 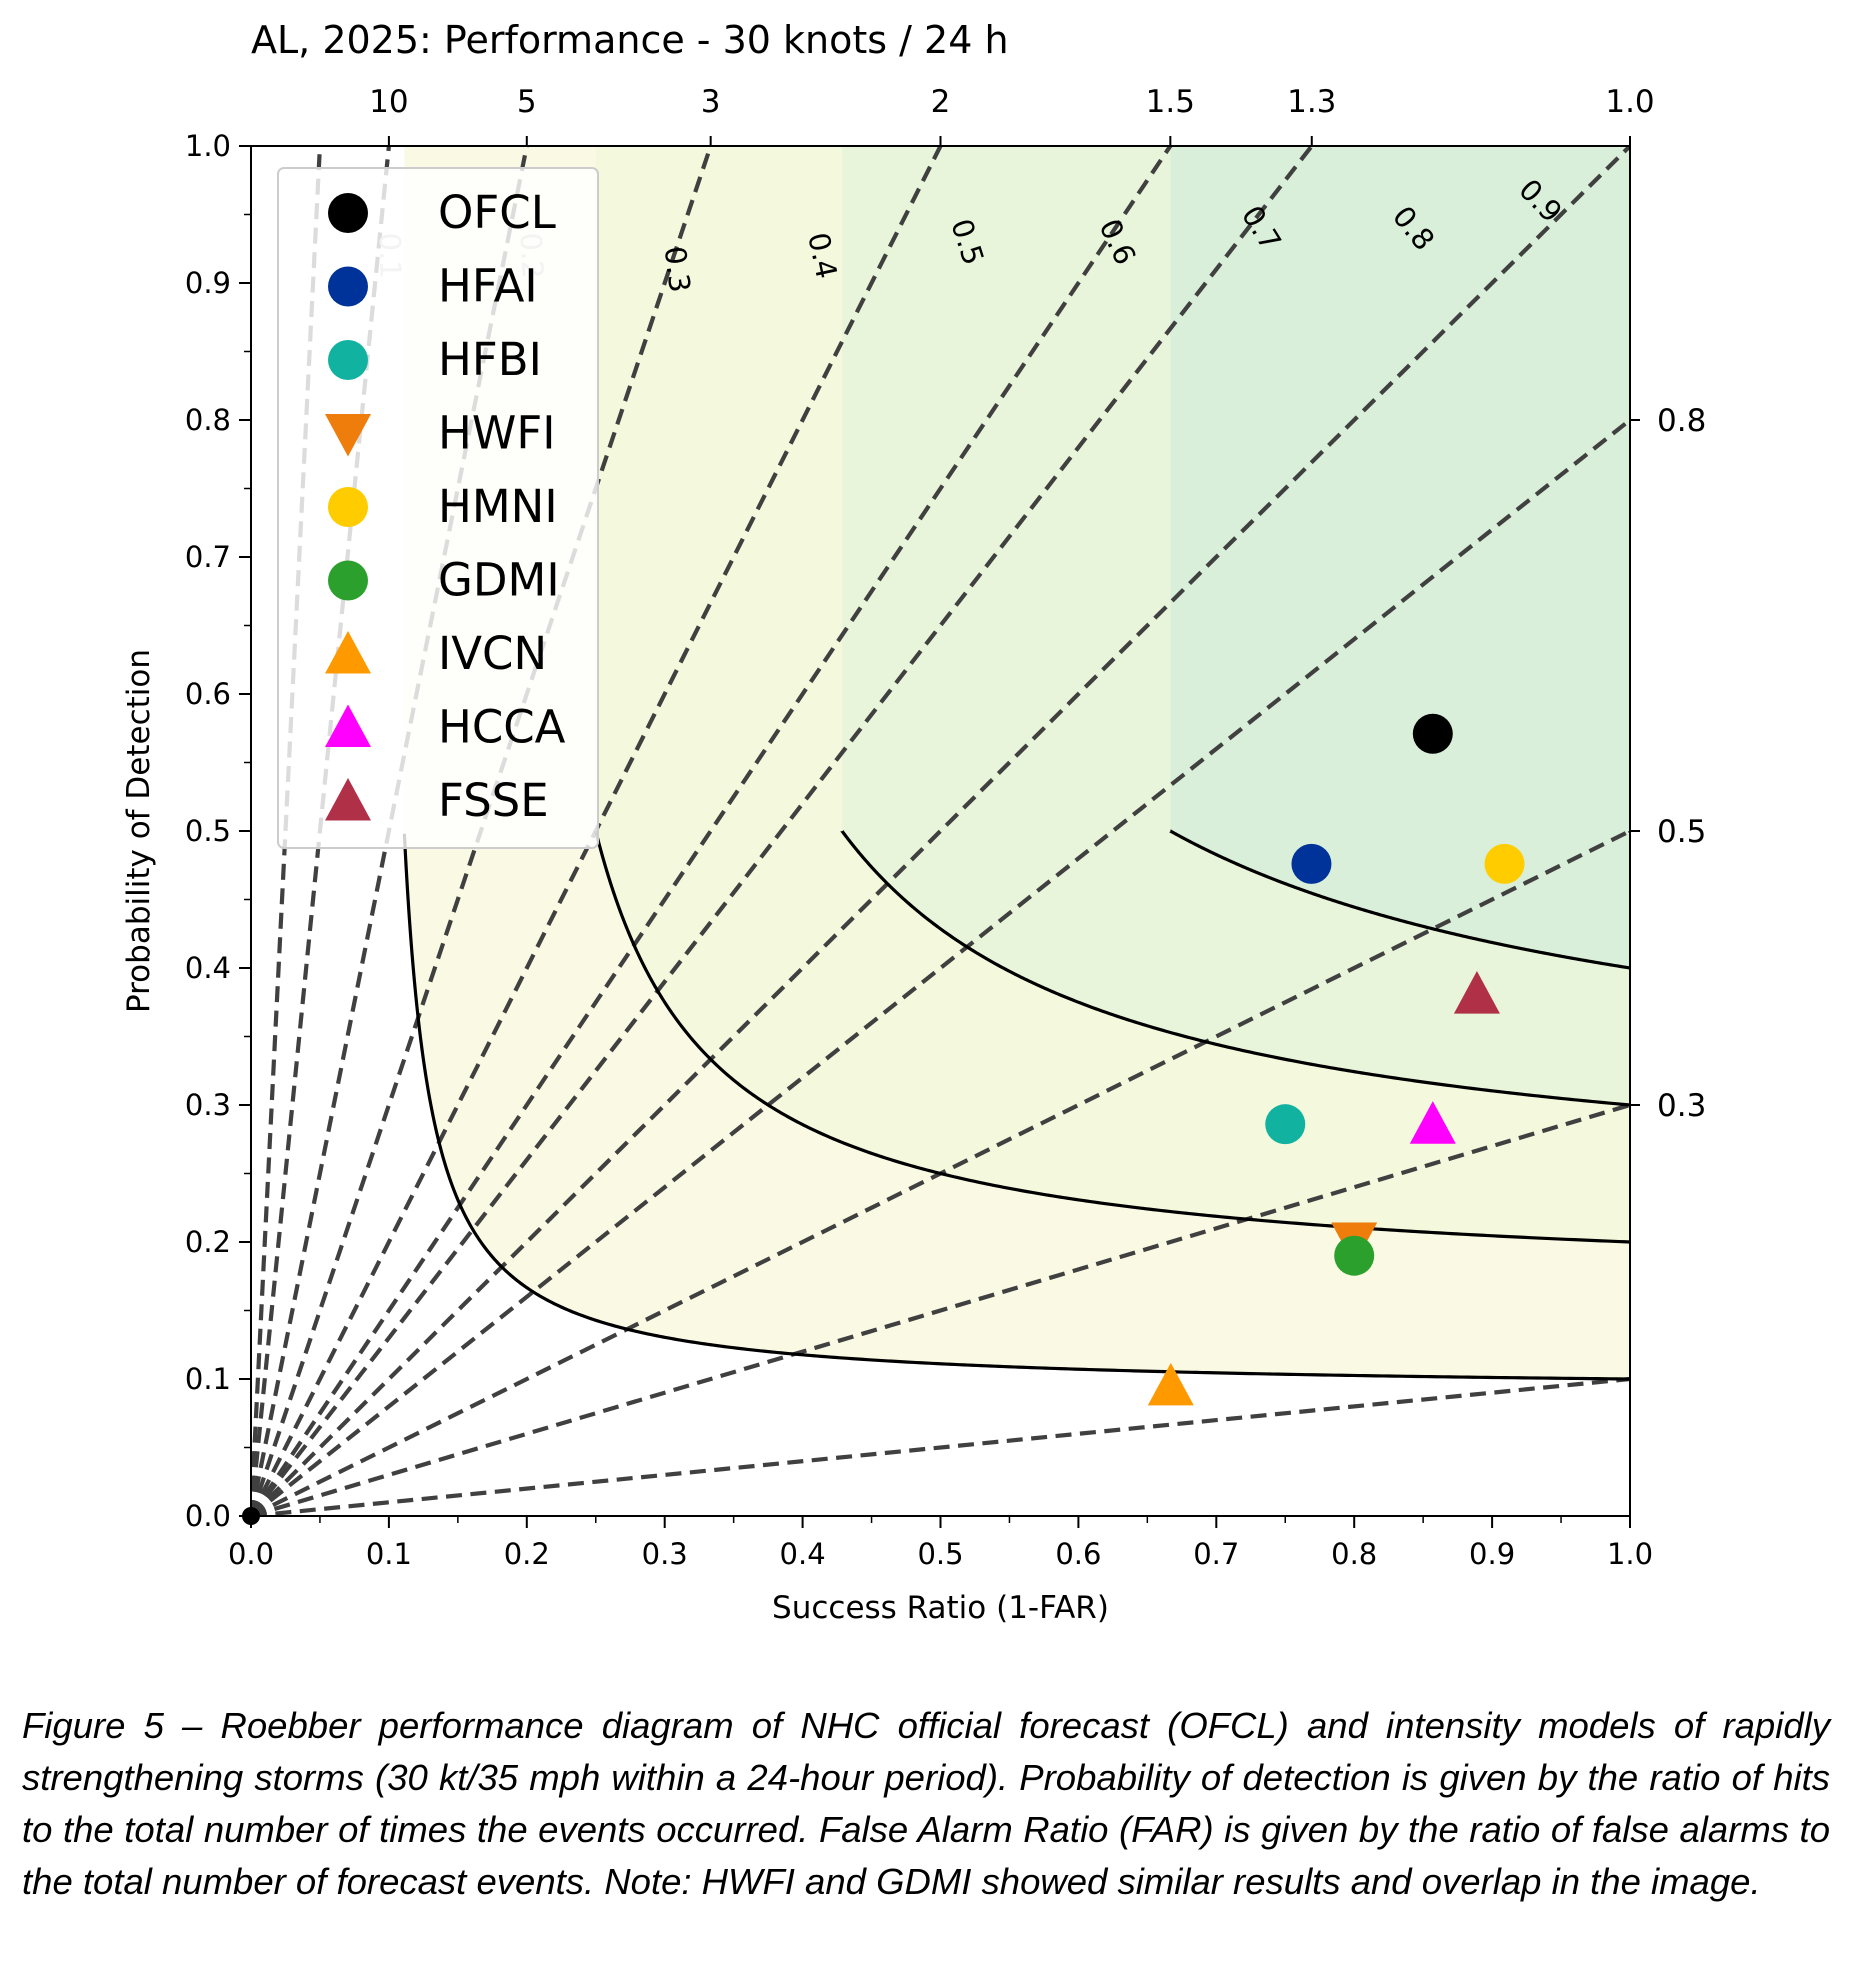 I want to click on x-tick-label: 0.0, so click(x=251, y=1554).